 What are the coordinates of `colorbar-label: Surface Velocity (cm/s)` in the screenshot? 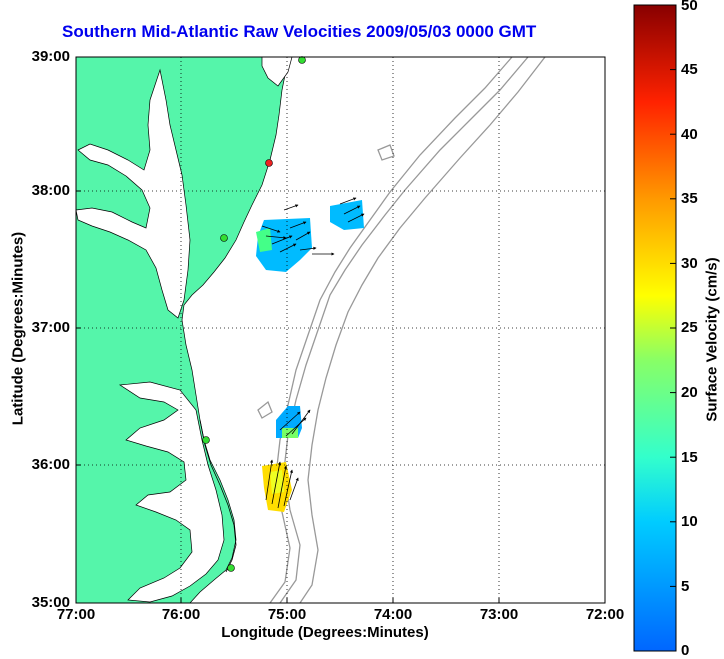 It's located at (712, 339).